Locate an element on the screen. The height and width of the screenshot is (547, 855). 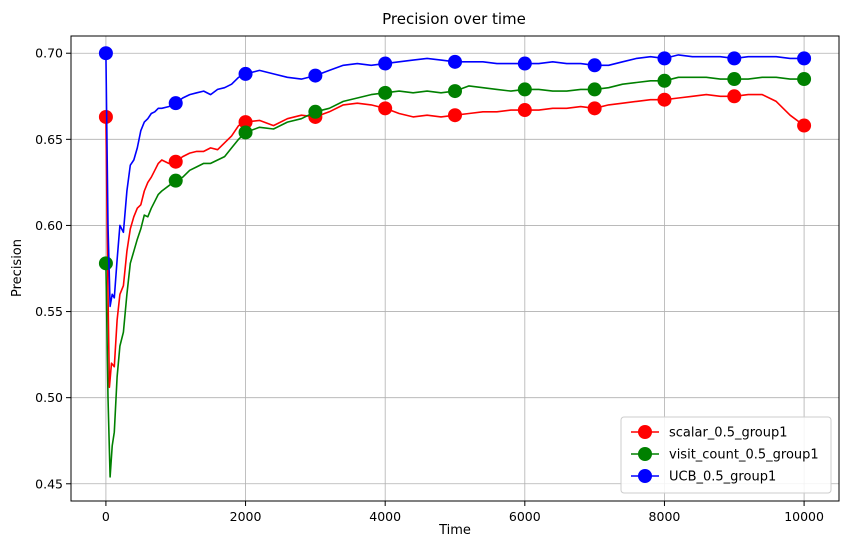
x-tick-label: 10000 is located at coordinates (804, 516).